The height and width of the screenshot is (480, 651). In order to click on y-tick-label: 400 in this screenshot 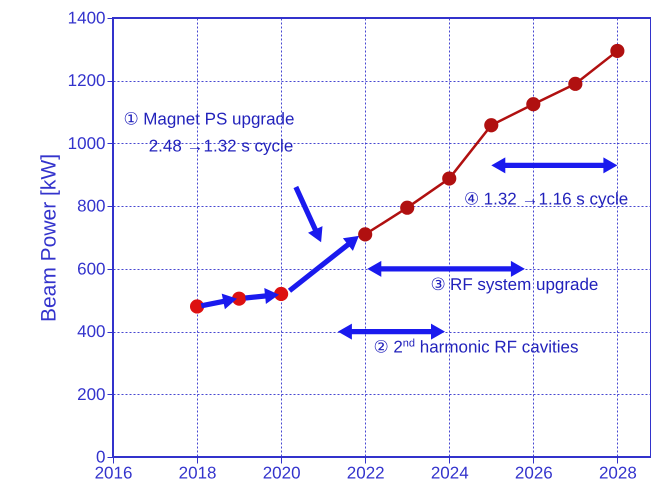, I will do `click(91, 332)`.